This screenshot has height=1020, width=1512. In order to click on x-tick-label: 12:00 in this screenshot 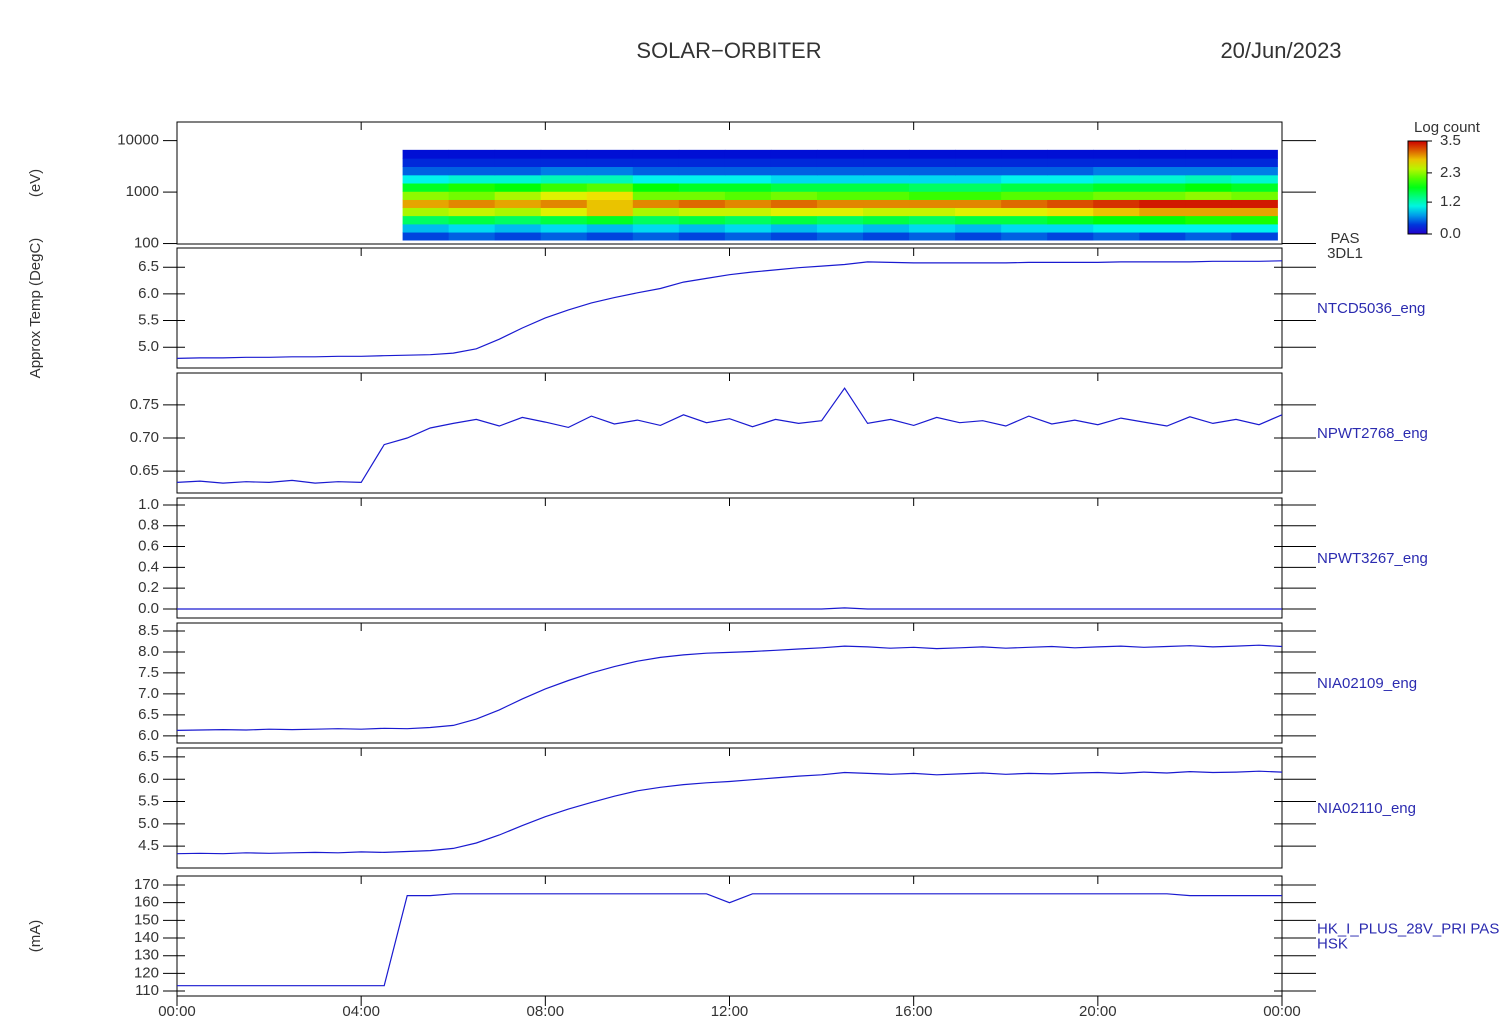, I will do `click(730, 1011)`.